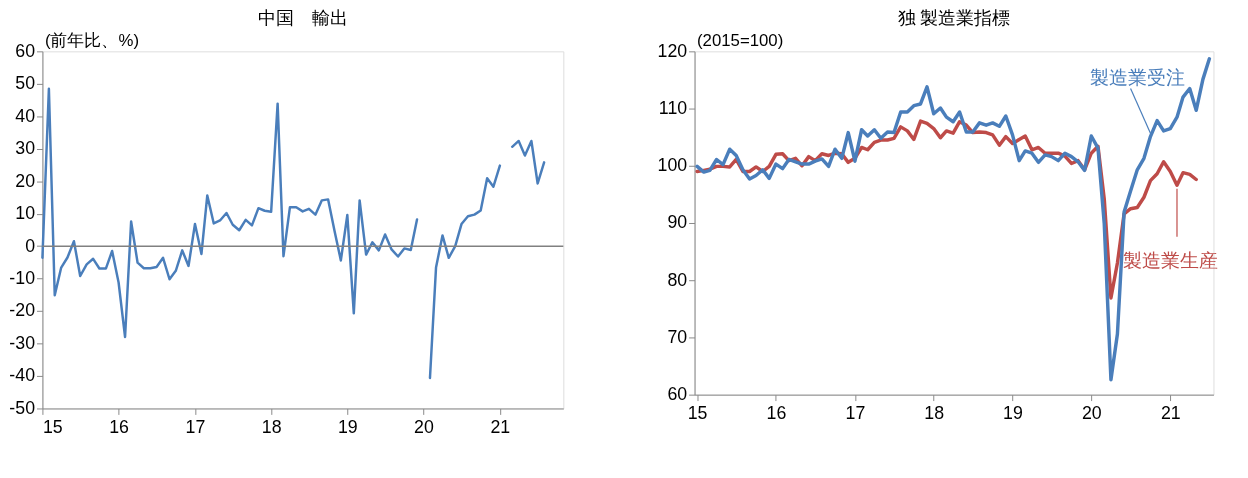  Describe the element at coordinates (677, 222) in the screenshot. I see `y-tick-label: 90` at that location.